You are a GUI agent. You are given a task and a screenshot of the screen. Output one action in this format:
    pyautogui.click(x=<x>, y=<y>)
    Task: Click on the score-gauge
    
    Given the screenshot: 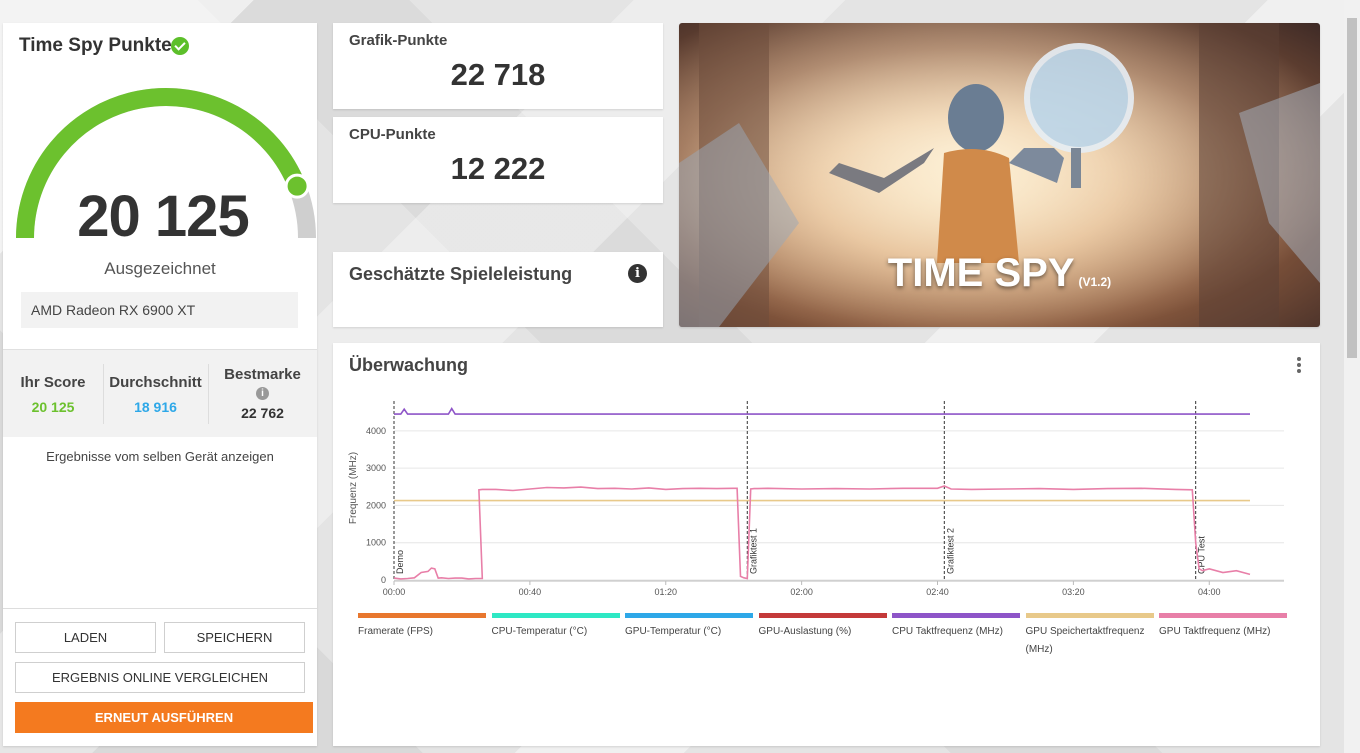 What is the action you would take?
    pyautogui.click(x=166, y=163)
    